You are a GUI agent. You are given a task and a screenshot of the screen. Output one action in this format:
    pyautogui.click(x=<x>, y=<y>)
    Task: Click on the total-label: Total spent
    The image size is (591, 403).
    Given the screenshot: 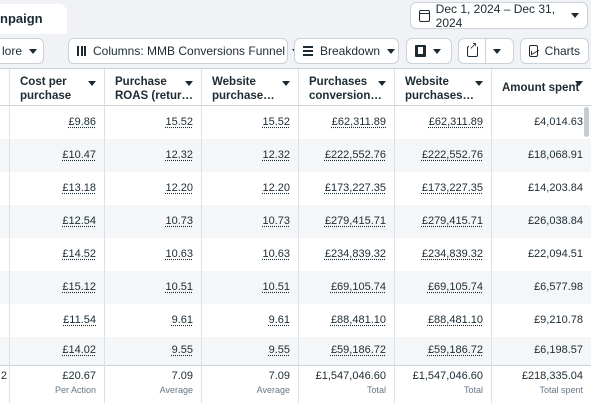 What is the action you would take?
    pyautogui.click(x=561, y=390)
    